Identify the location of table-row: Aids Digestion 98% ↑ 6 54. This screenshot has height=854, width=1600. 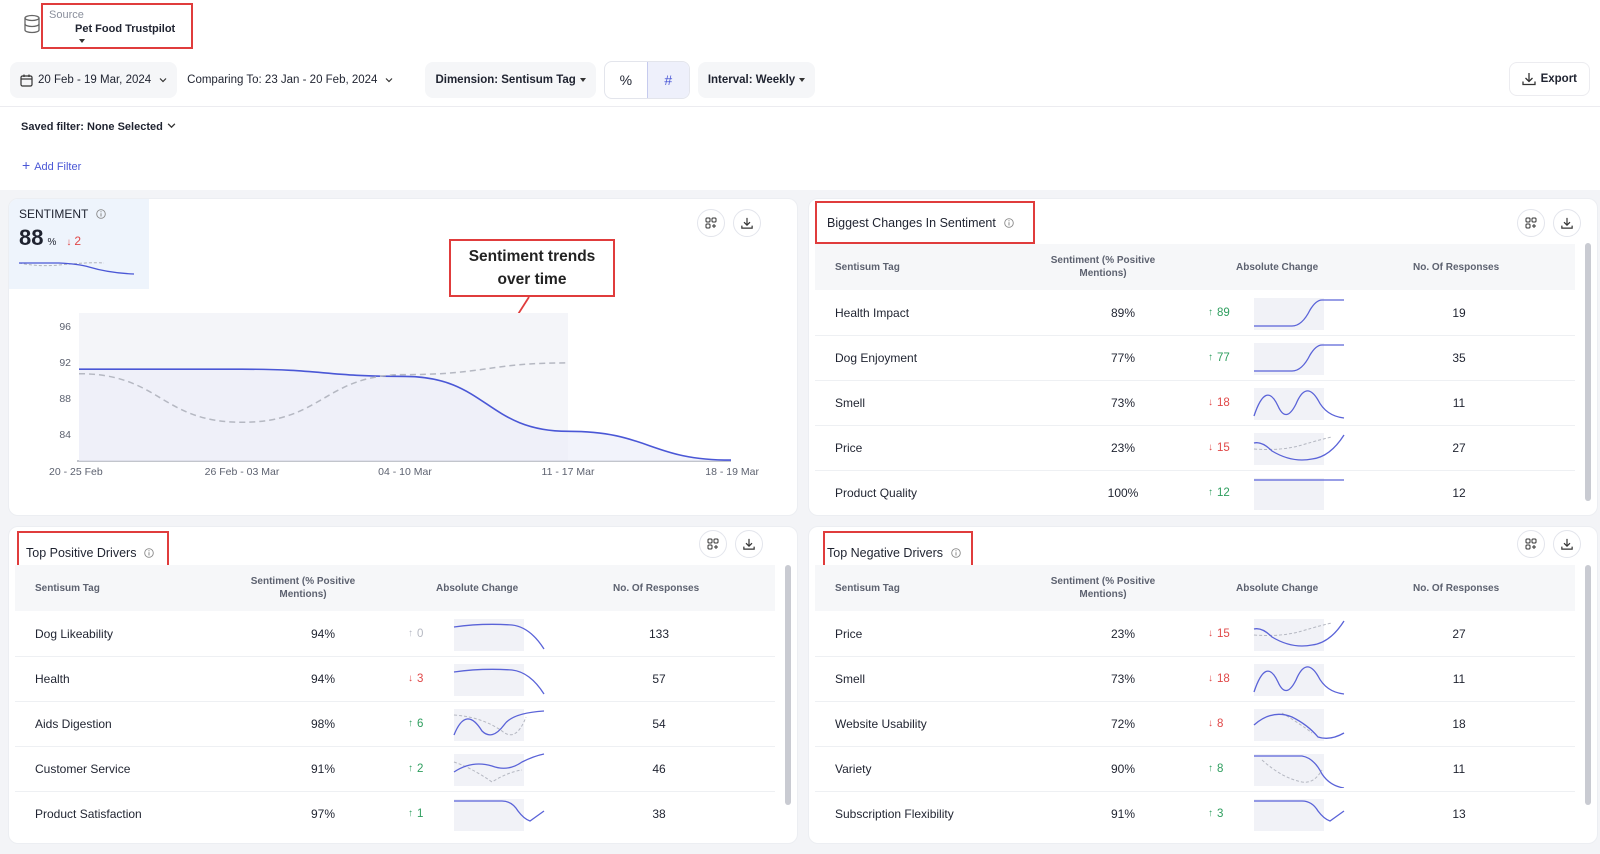
(395, 723).